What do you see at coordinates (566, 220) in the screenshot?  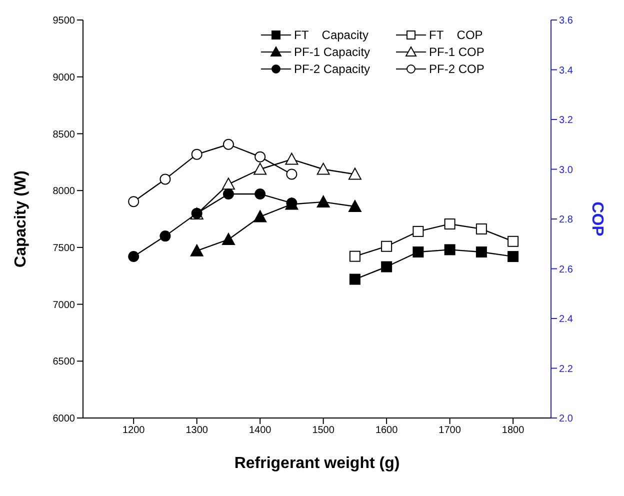 I see `y2-tick-label: 2.8` at bounding box center [566, 220].